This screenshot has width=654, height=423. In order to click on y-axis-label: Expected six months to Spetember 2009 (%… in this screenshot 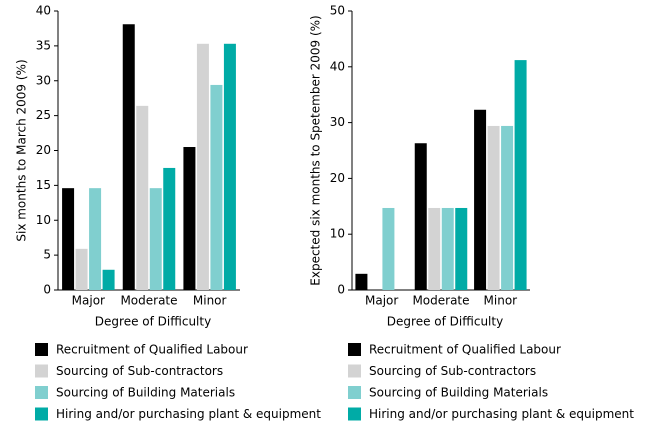, I will do `click(316, 150)`.